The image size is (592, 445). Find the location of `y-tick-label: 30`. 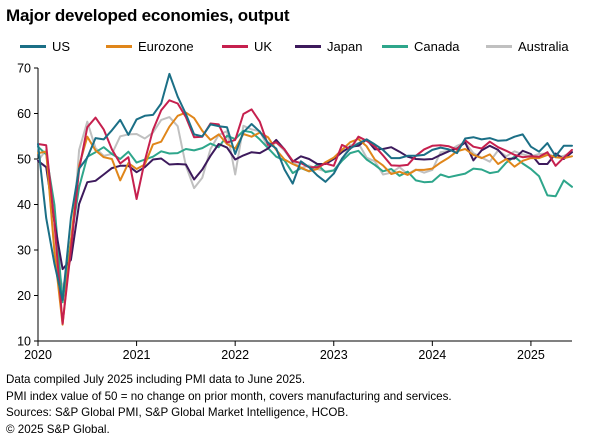

y-tick-label: 30 is located at coordinates (24, 251).